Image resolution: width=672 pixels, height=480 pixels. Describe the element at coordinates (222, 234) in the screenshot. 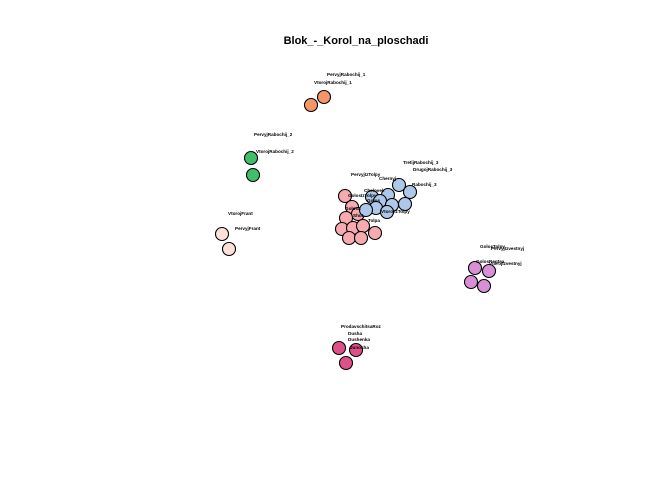

I see `node-vtoroj-front` at that location.